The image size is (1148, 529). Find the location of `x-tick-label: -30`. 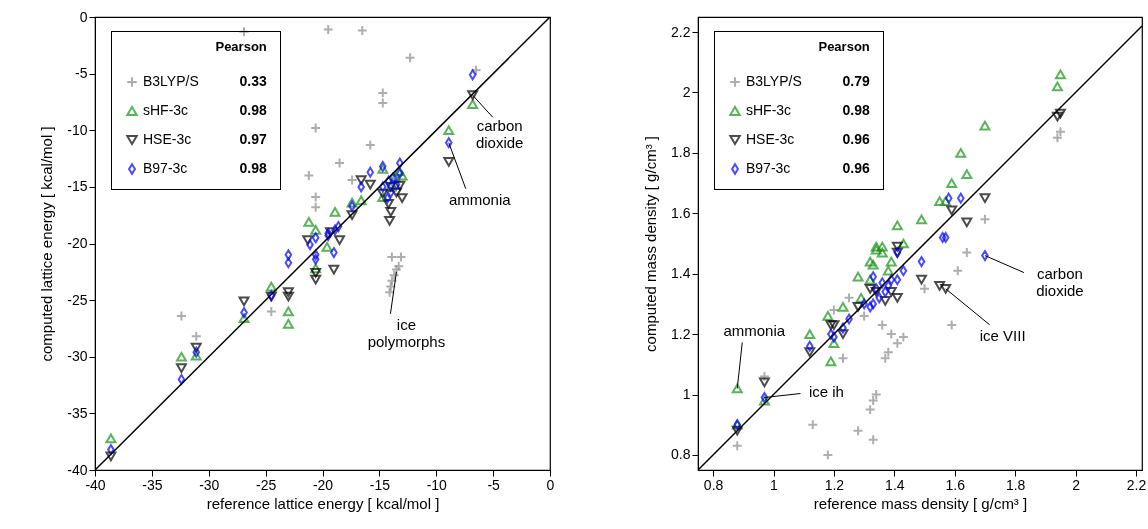

x-tick-label: -30 is located at coordinates (209, 484).